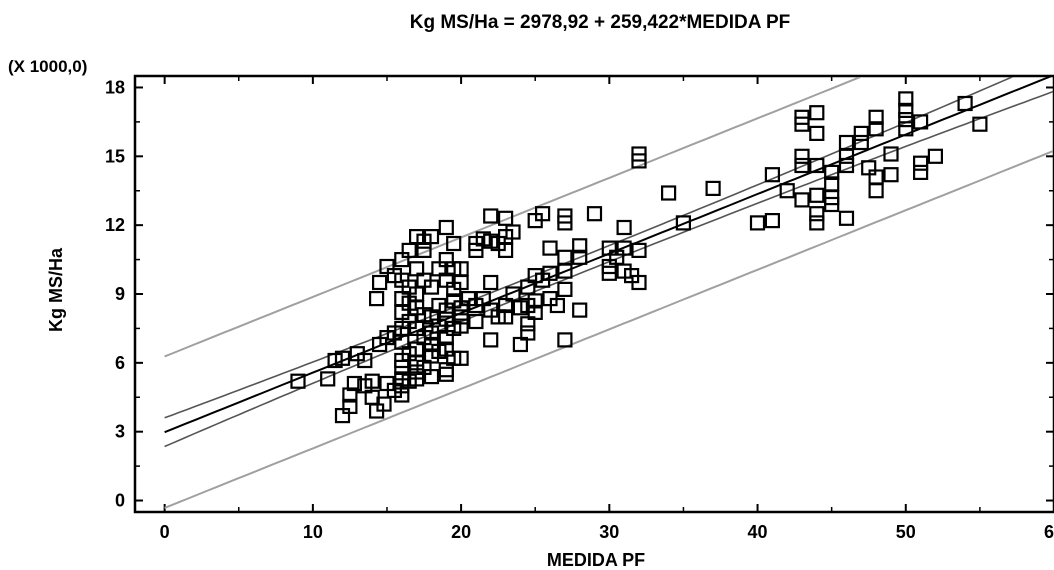 This screenshot has height=570, width=1054. What do you see at coordinates (600, 22) in the screenshot?
I see `chart-title: Kg MS/Ha = 2978,92 + 259,422*MEDIDA PF` at bounding box center [600, 22].